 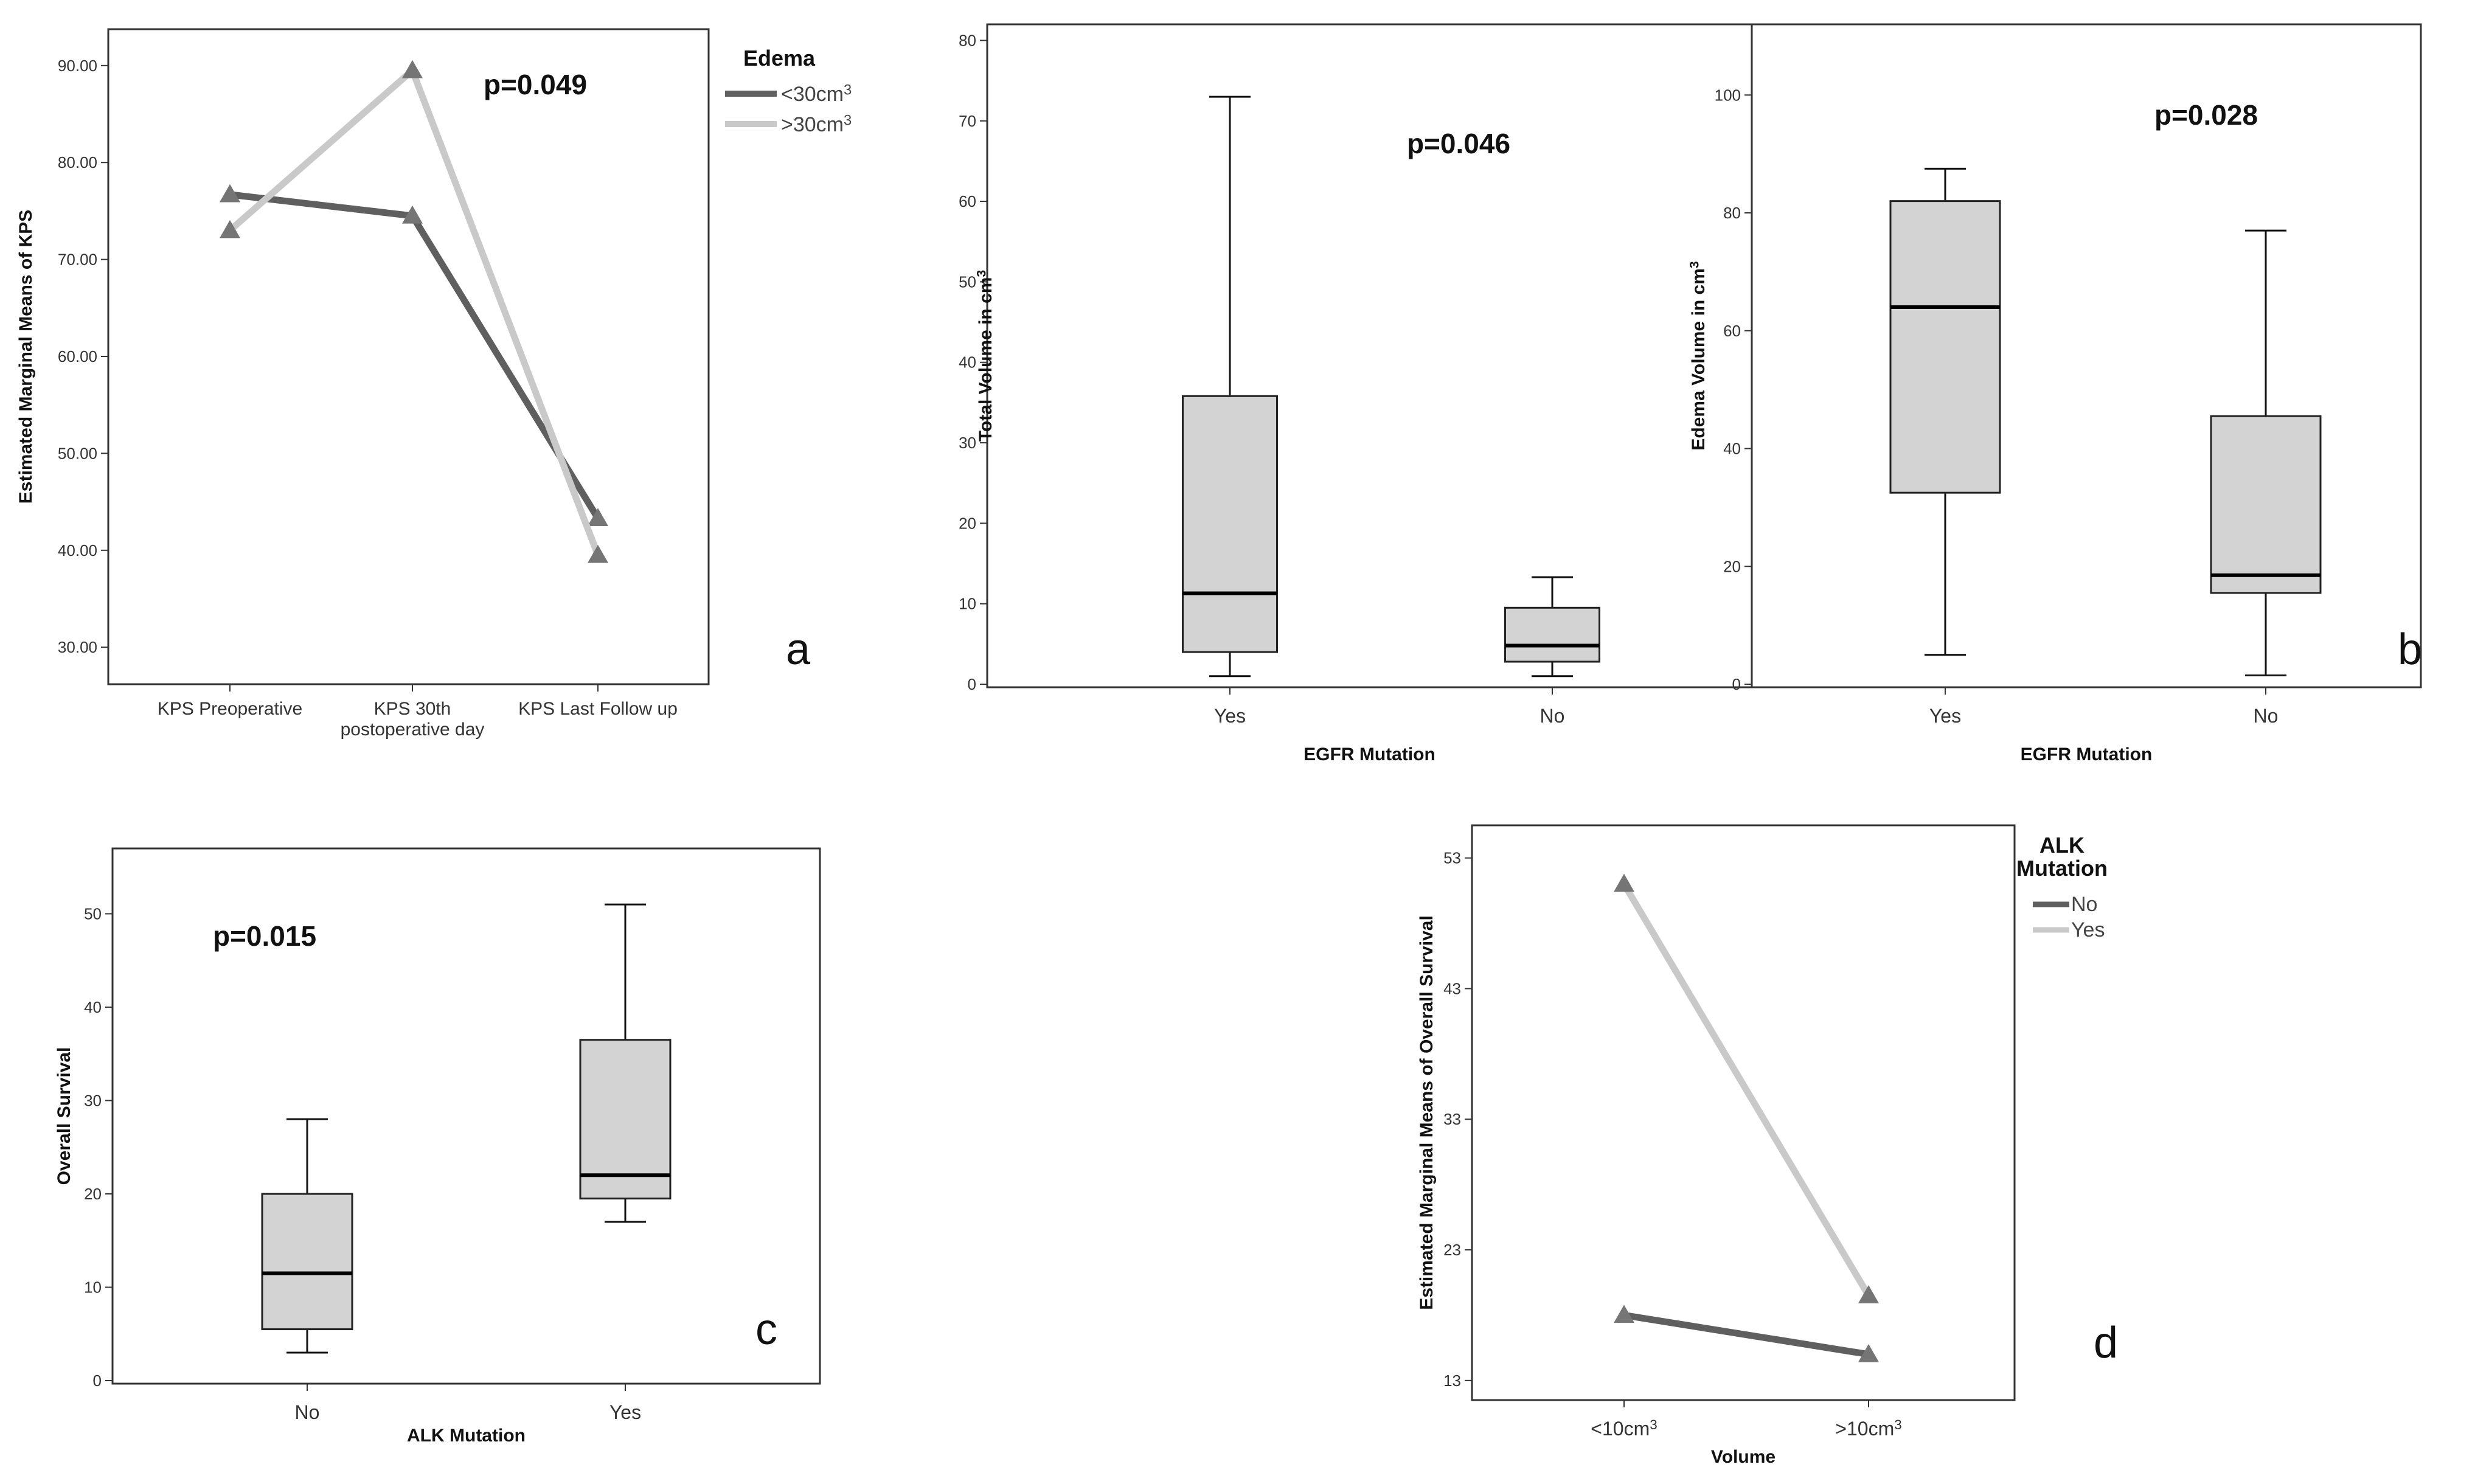 What do you see at coordinates (466, 1116) in the screenshot?
I see `chart-c-frame` at bounding box center [466, 1116].